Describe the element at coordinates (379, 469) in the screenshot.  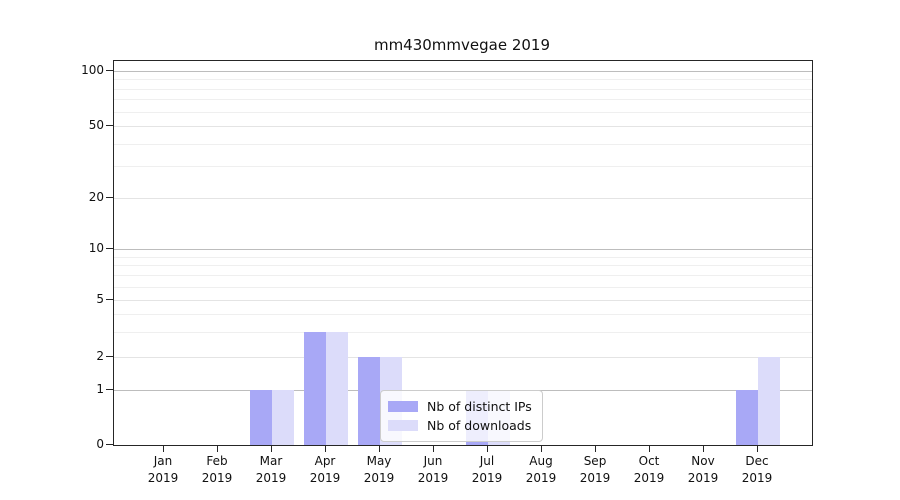
I see `x-tick-label: May 2019` at that location.